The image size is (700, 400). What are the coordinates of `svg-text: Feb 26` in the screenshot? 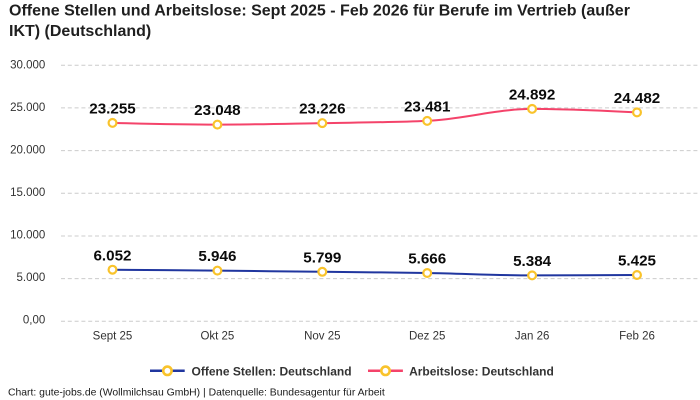 It's located at (637, 337).